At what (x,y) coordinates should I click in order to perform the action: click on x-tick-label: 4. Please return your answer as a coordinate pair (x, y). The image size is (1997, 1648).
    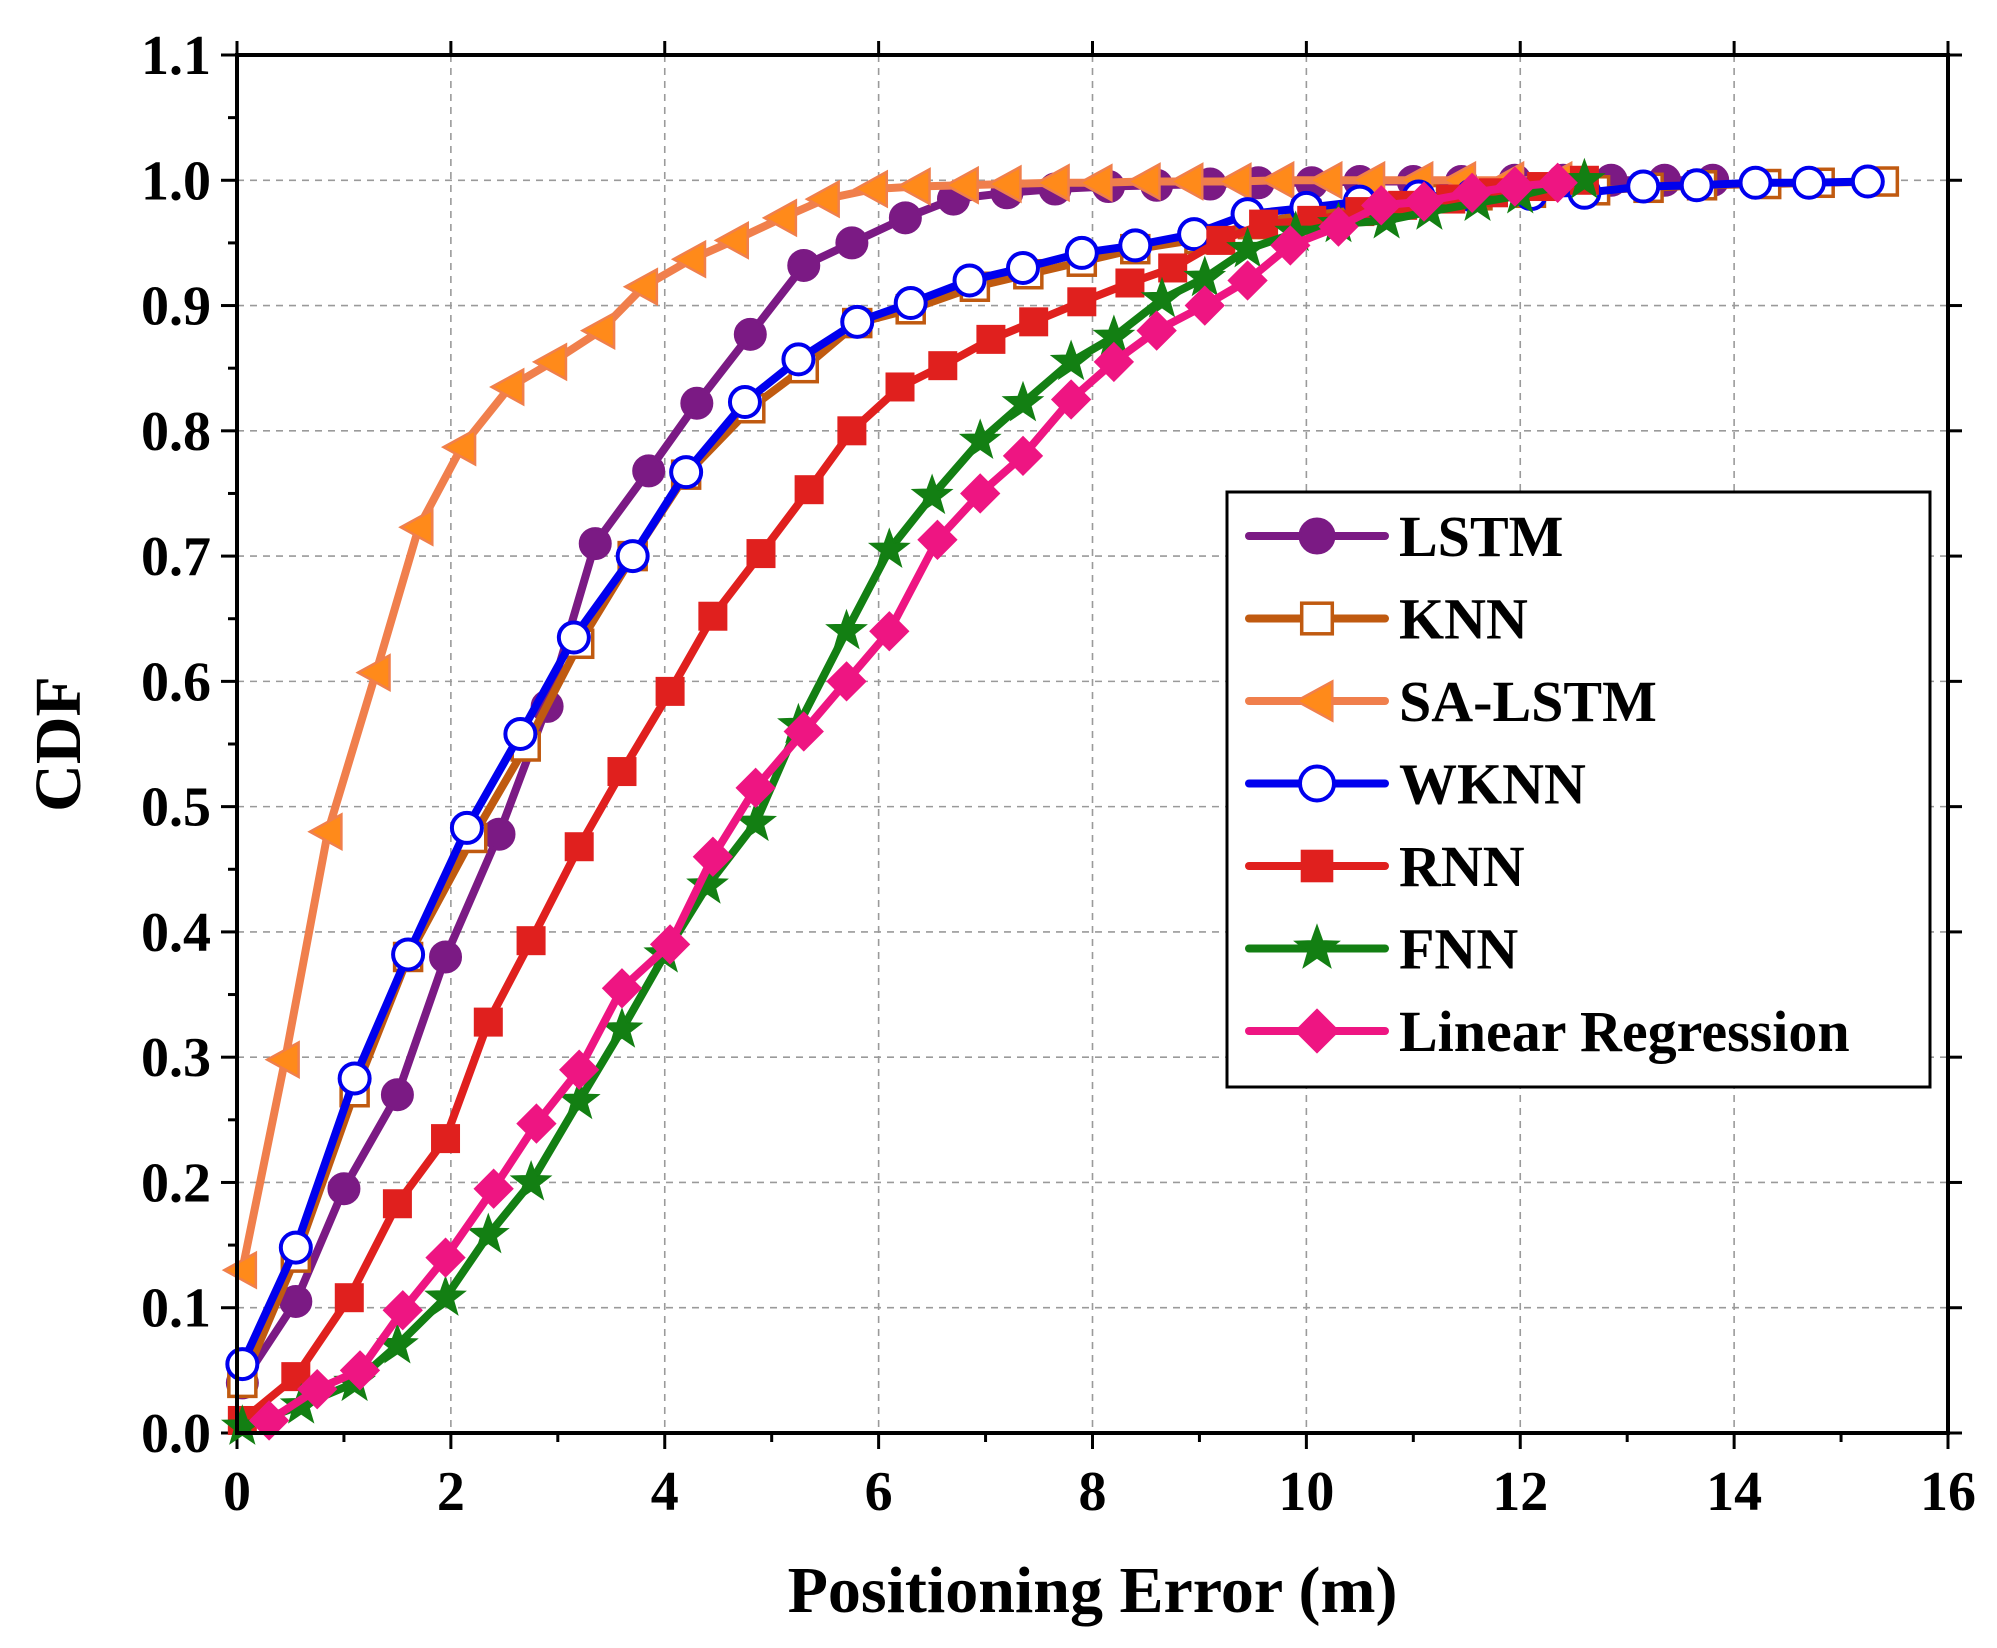
    Looking at the image, I should click on (665, 1492).